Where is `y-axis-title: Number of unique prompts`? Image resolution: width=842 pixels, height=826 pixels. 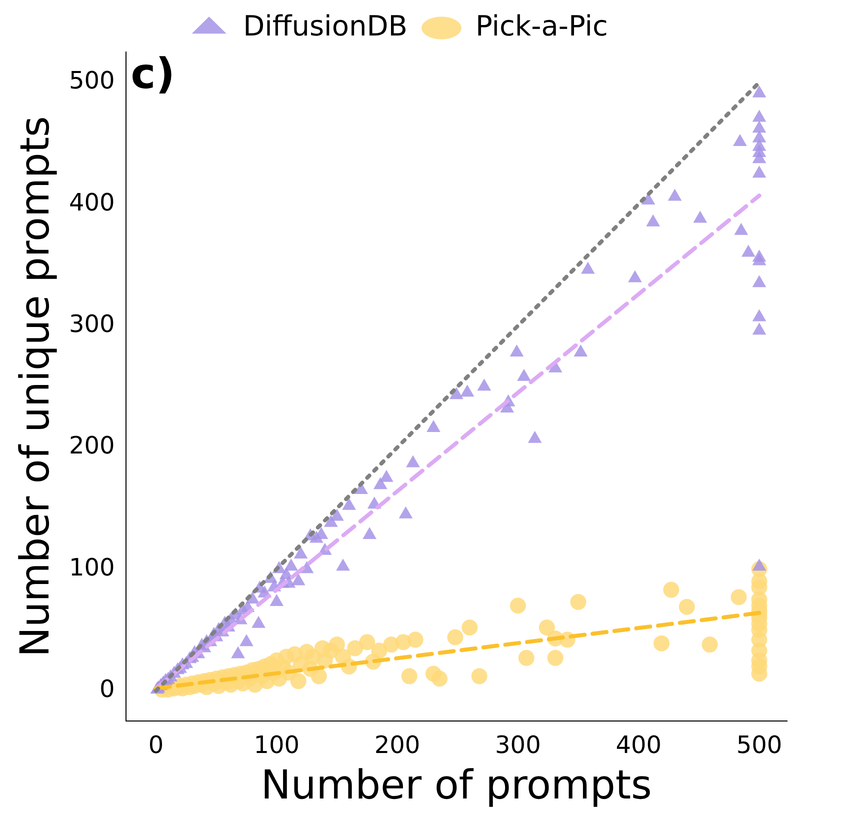
y-axis-title: Number of unique prompts is located at coordinates (35, 387).